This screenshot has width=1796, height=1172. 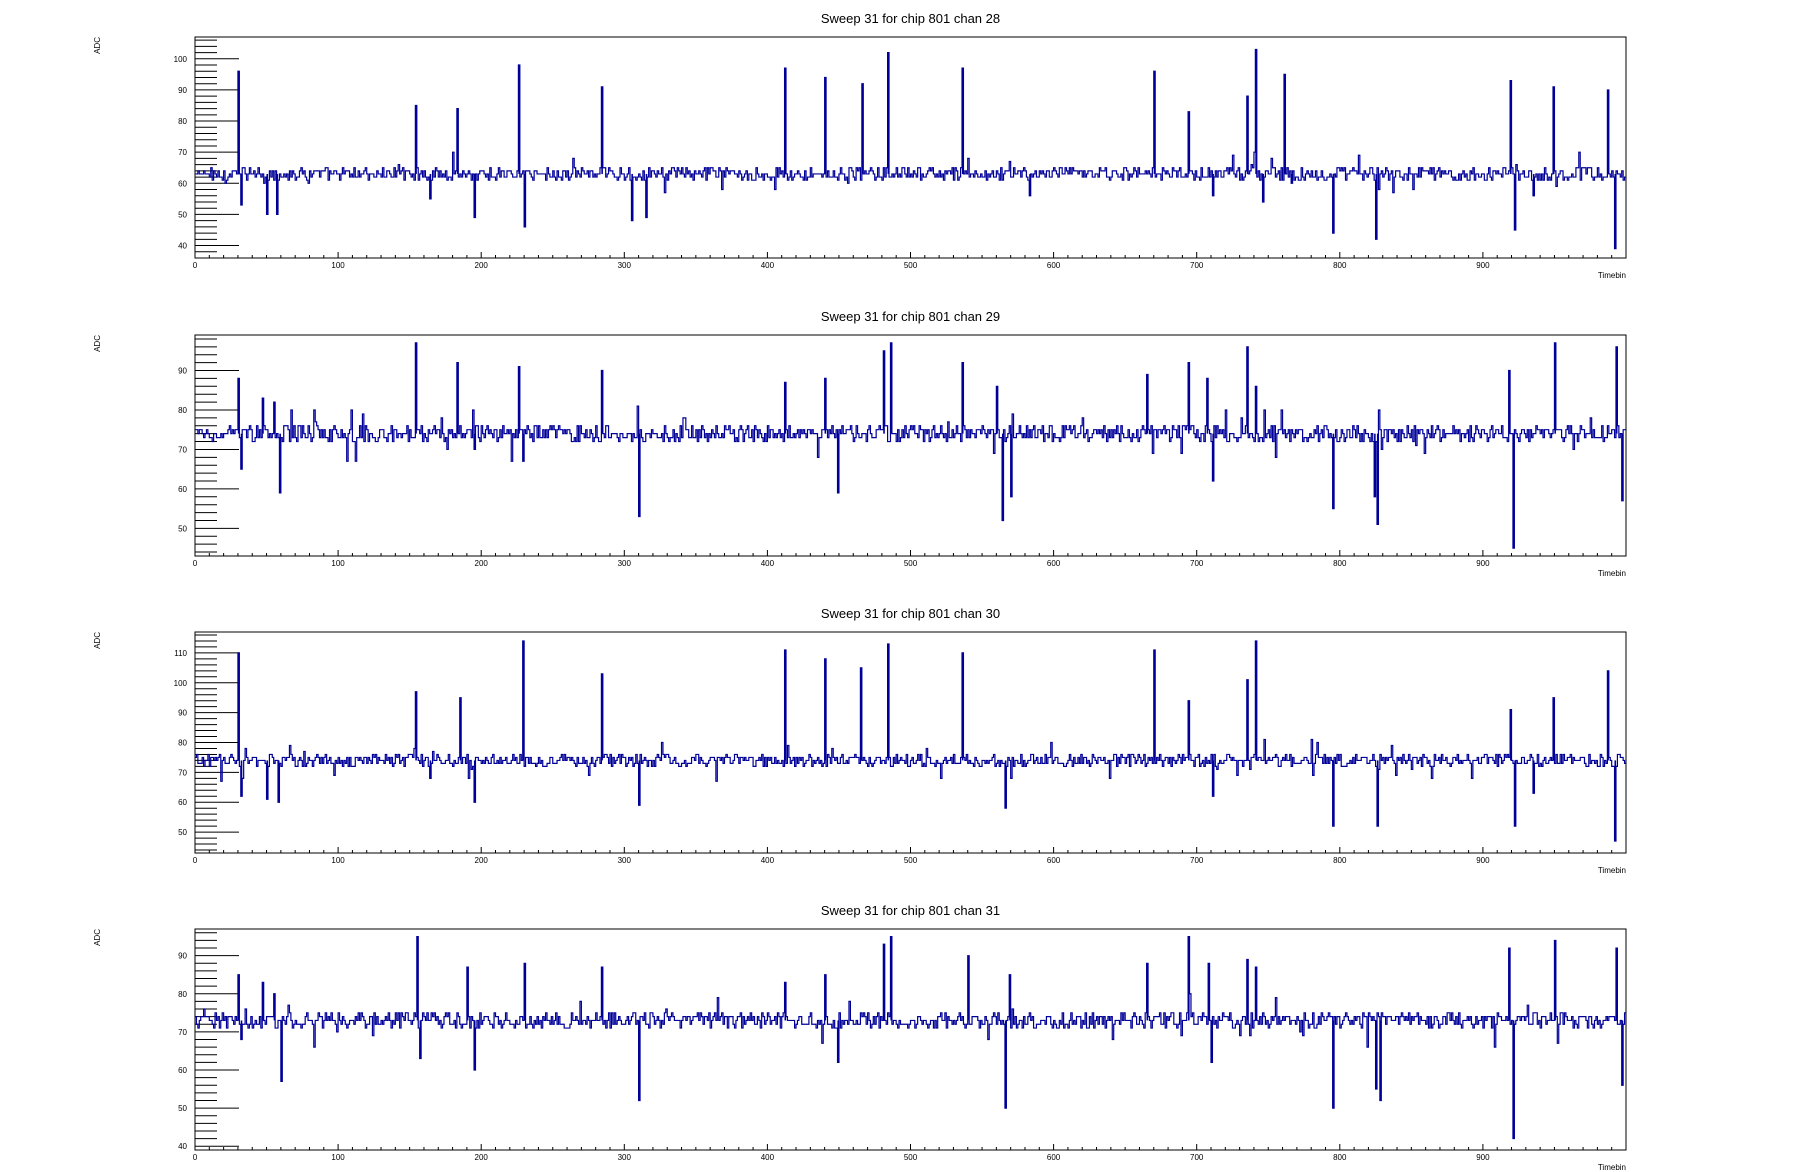 I want to click on chart-title: Sweep 31 for chip 801 chan 28, so click(x=910, y=18).